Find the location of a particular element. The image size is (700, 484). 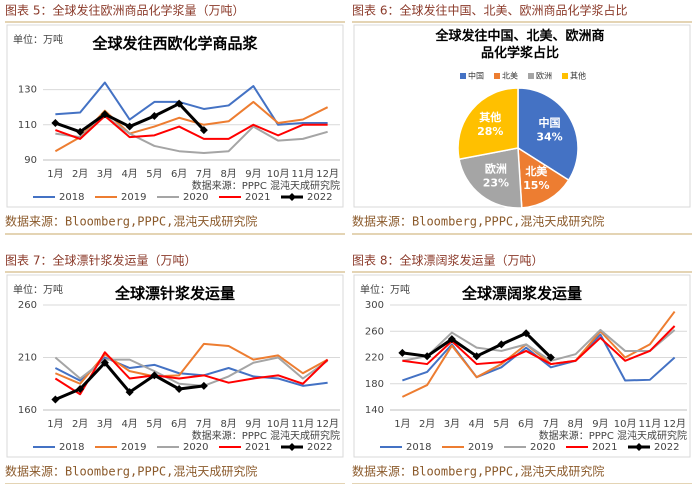

slice-label: 欧洲 is located at coordinates (496, 168).